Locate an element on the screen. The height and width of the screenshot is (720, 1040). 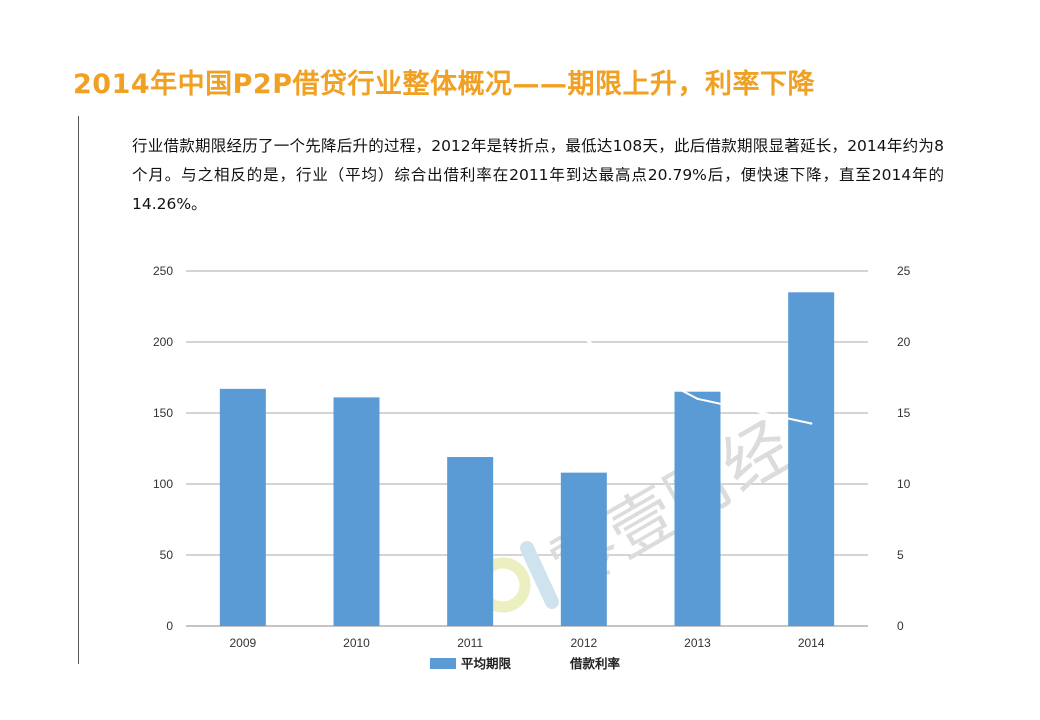
legend-label-bar: 平均期限 is located at coordinates (486, 663).